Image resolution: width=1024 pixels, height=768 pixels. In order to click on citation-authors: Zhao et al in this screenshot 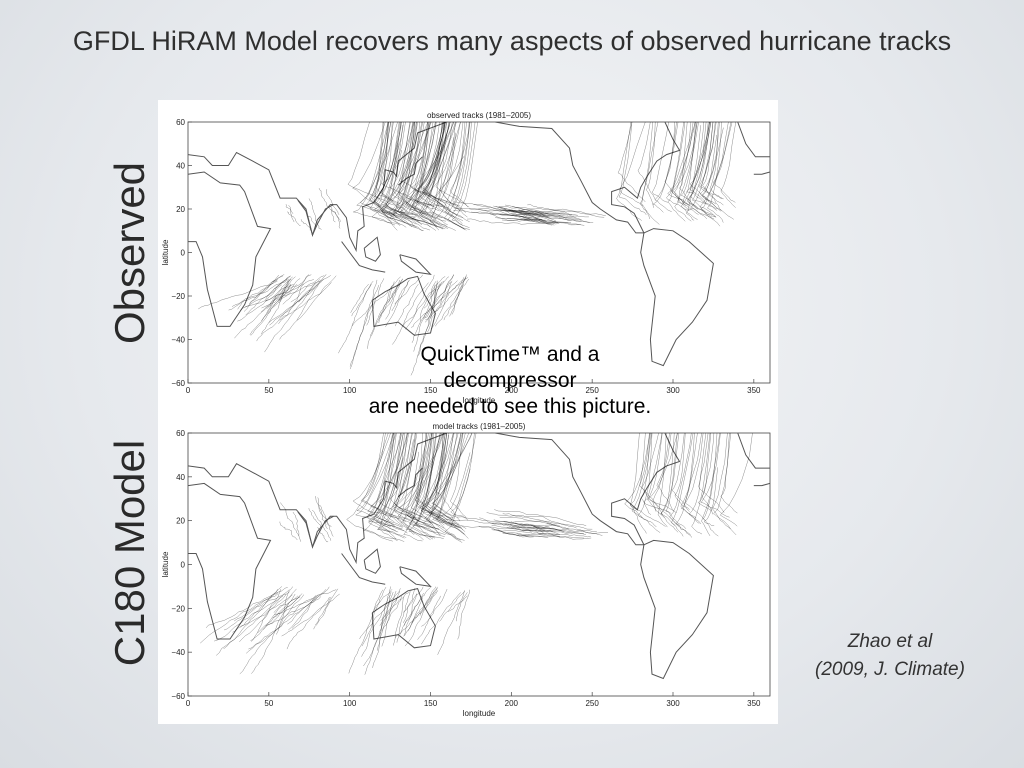, I will do `click(890, 641)`.